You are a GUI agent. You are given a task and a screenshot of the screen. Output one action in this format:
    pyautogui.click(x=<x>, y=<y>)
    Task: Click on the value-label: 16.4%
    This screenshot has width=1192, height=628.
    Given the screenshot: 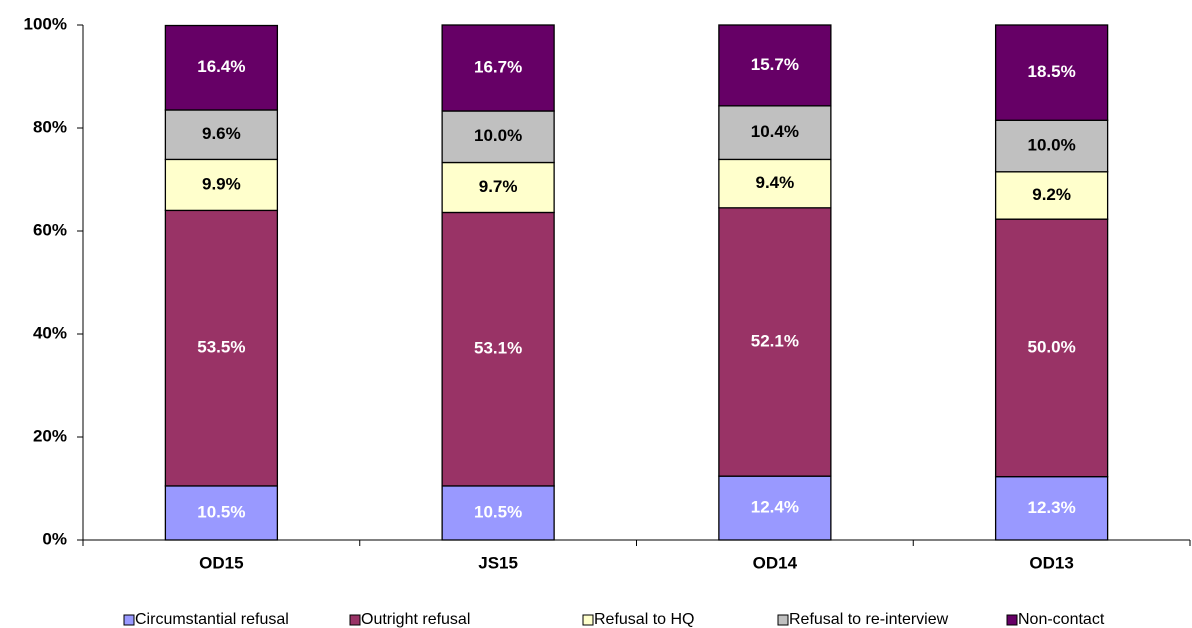 What is the action you would take?
    pyautogui.click(x=221, y=66)
    